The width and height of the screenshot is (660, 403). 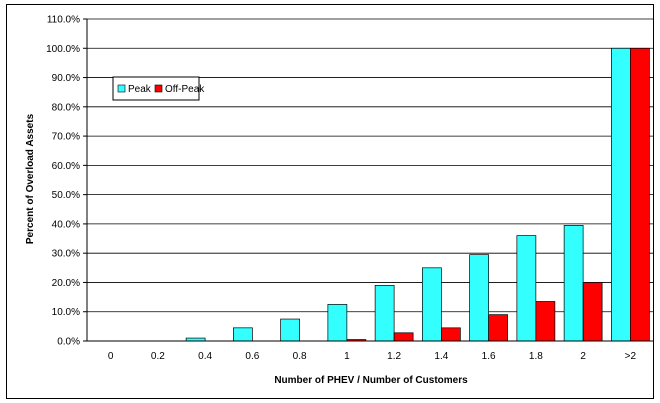 I want to click on x-tick-label: 2, so click(x=583, y=356).